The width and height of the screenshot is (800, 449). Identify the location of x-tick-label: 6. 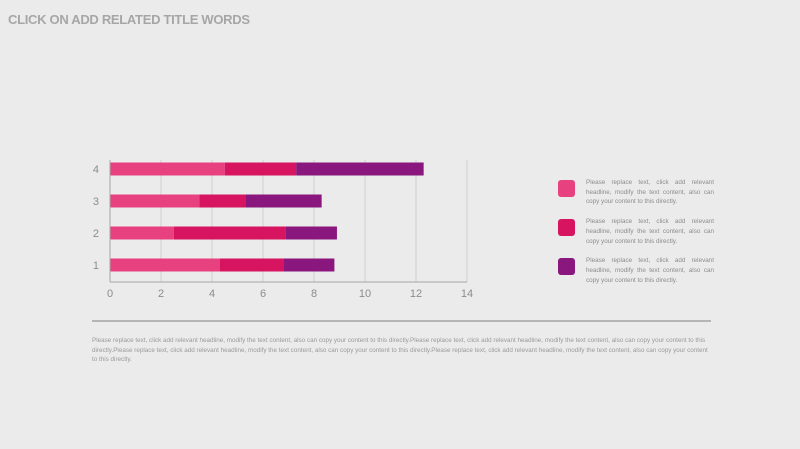
(263, 294).